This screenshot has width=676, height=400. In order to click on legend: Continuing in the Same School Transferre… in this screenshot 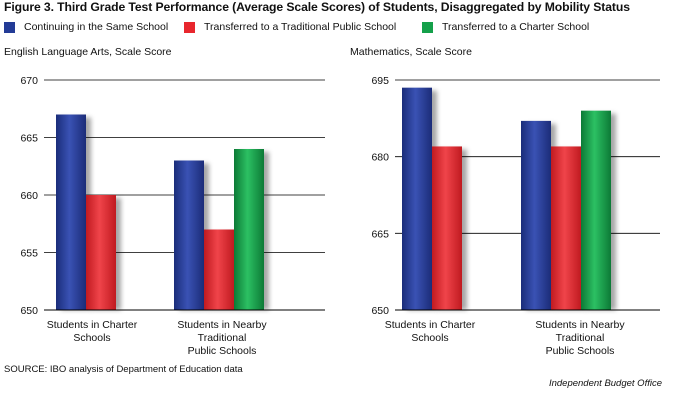, I will do `click(340, 29)`.